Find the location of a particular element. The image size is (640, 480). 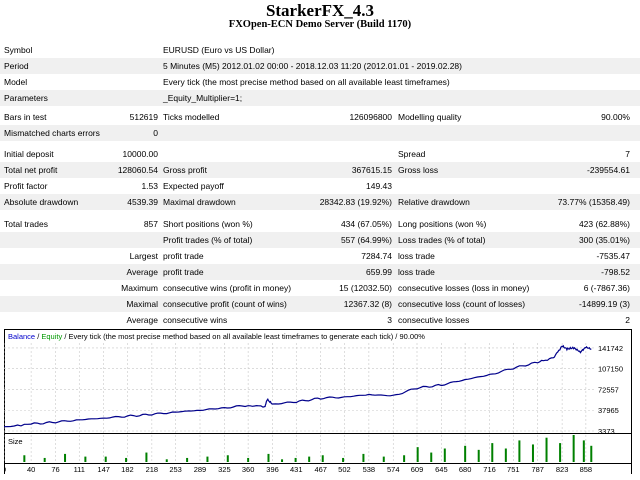

row-deposit: Initial deposit 10000.00 Spread 7 is located at coordinates (320, 154).